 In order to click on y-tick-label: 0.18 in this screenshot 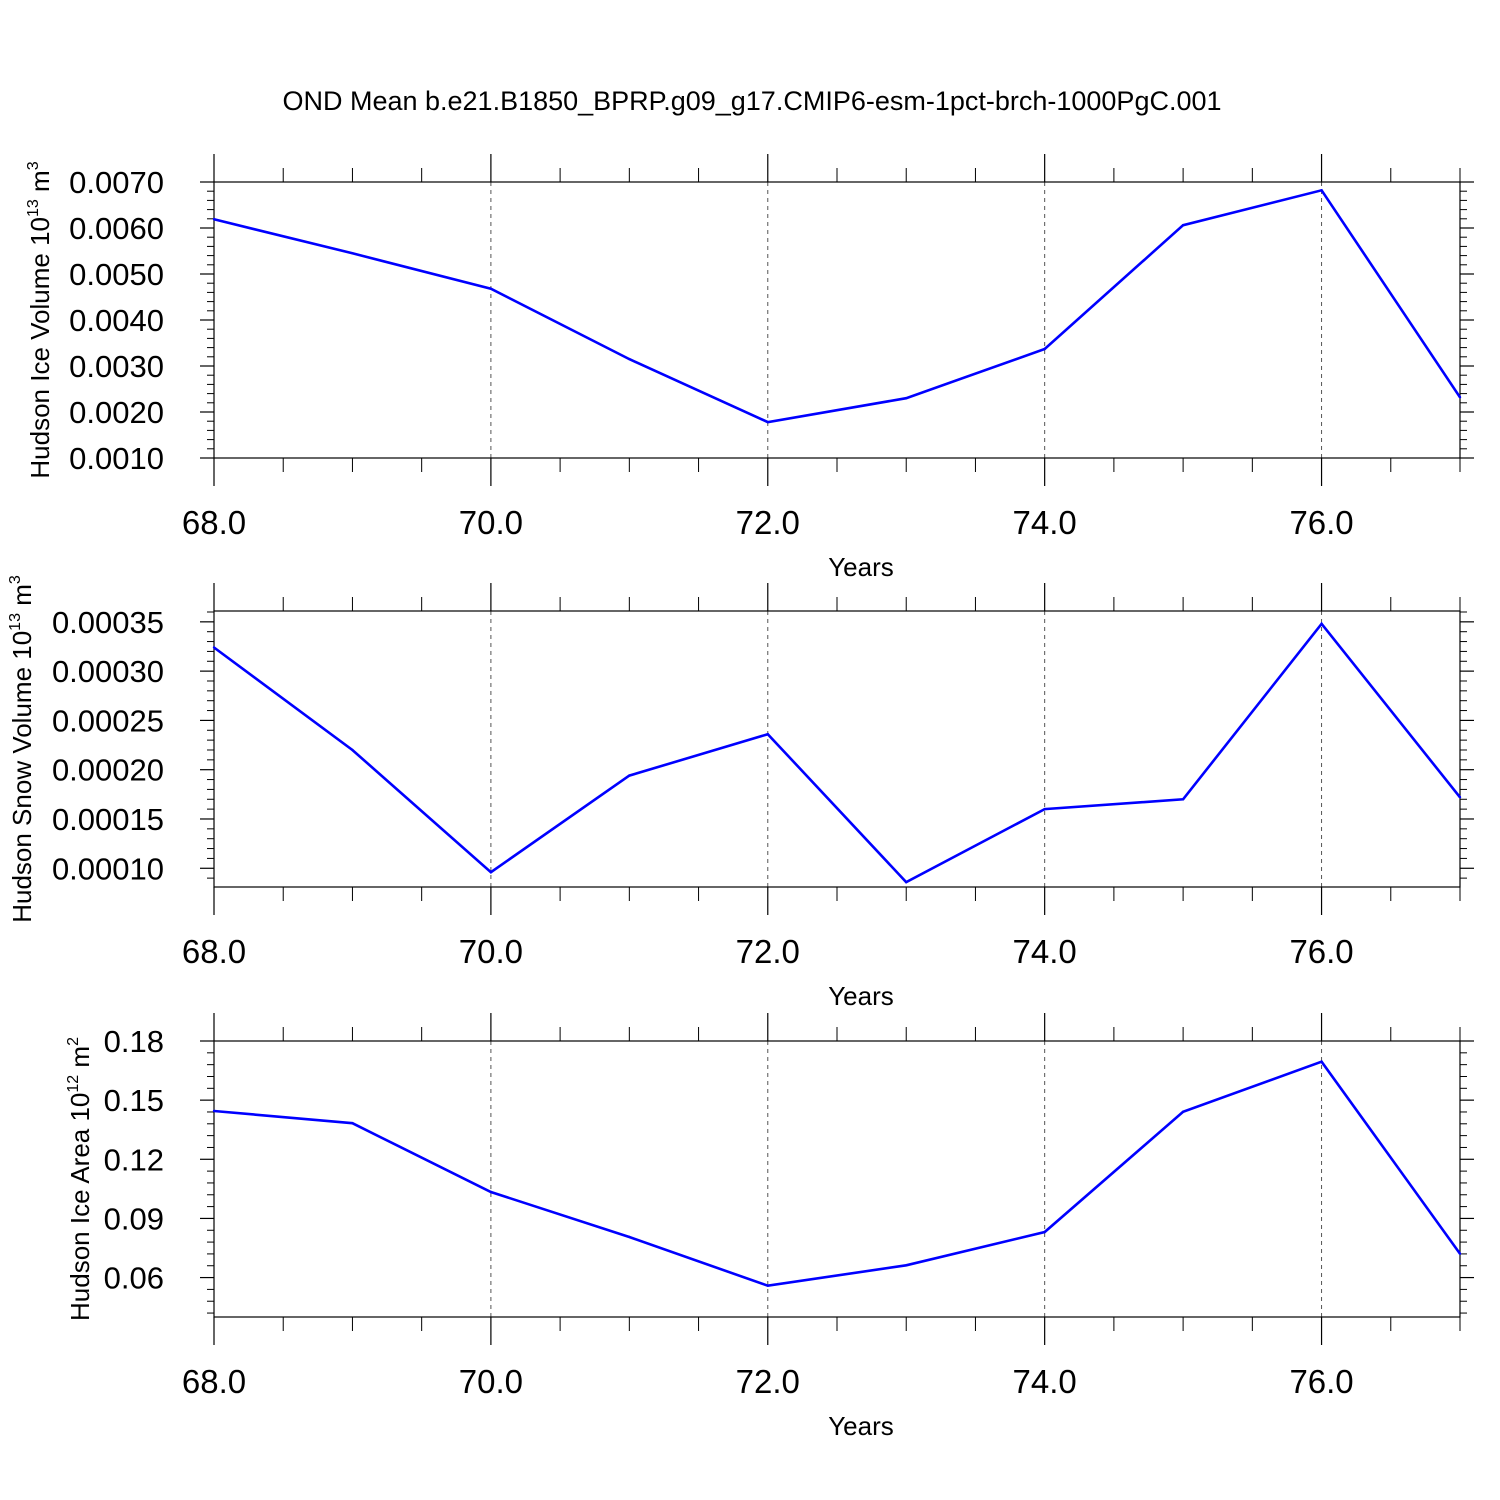, I will do `click(134, 1041)`.